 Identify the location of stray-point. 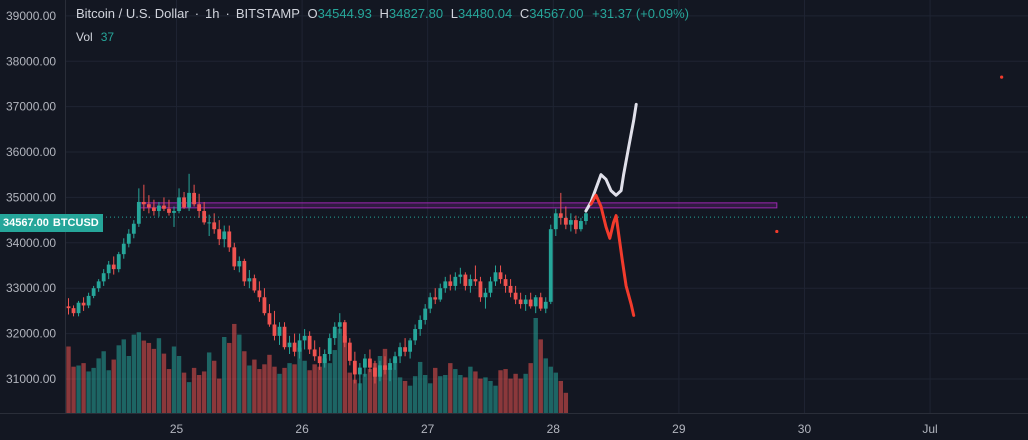
(777, 231).